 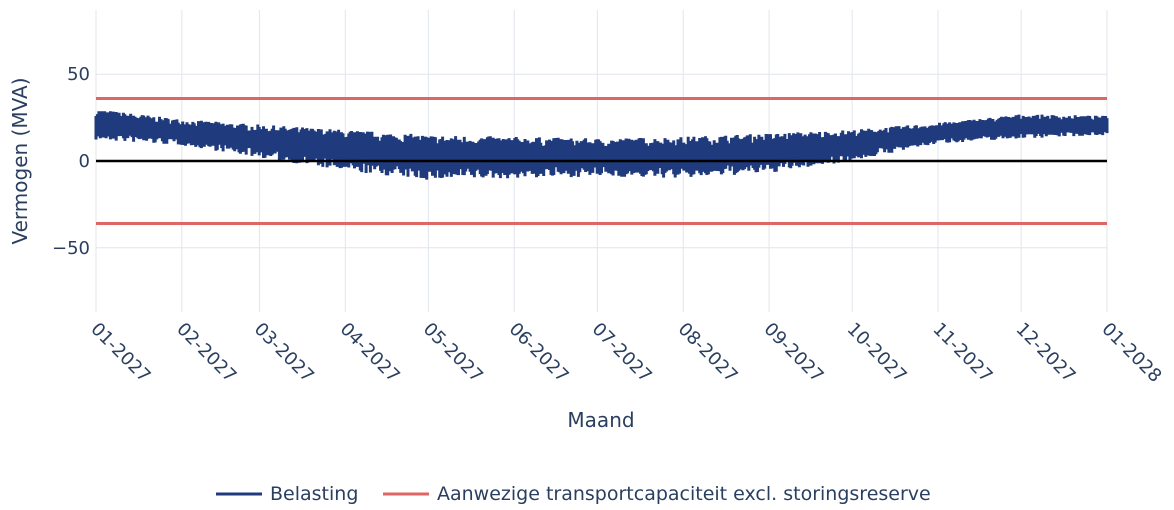 What do you see at coordinates (539, 353) in the screenshot?
I see `x-tick-label: 06-2027` at bounding box center [539, 353].